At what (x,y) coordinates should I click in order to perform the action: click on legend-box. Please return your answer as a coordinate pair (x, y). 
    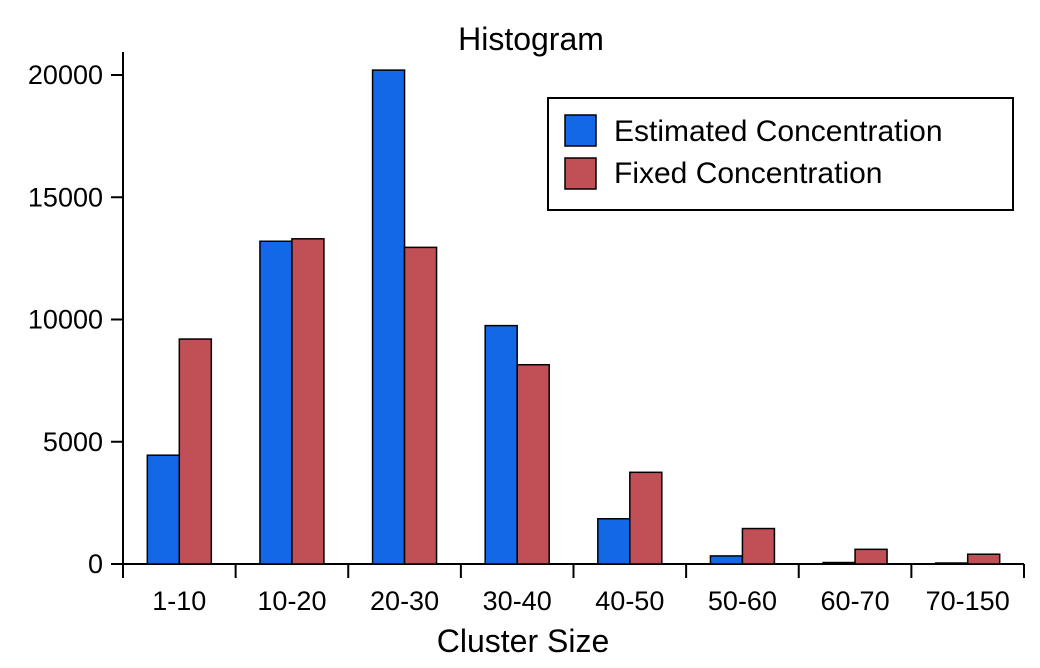
    Looking at the image, I should click on (780, 154).